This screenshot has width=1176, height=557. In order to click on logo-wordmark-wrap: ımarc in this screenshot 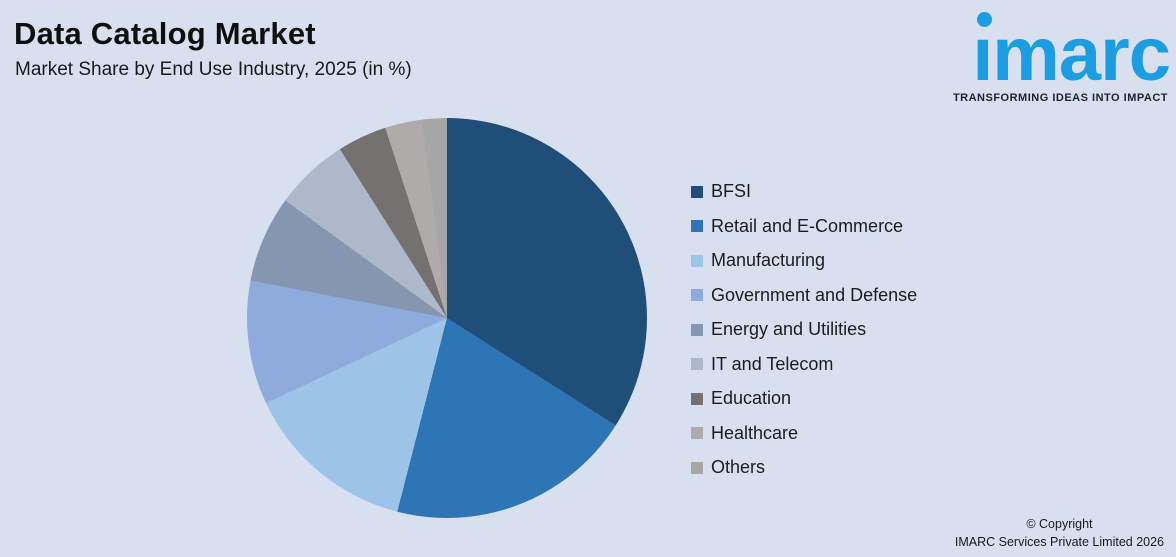, I will do `click(1071, 54)`.